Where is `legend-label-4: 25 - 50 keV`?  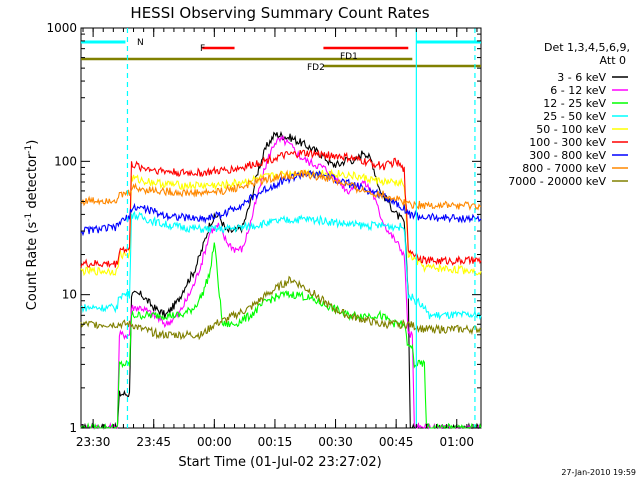 legend-label-4: 25 - 50 keV is located at coordinates (574, 116).